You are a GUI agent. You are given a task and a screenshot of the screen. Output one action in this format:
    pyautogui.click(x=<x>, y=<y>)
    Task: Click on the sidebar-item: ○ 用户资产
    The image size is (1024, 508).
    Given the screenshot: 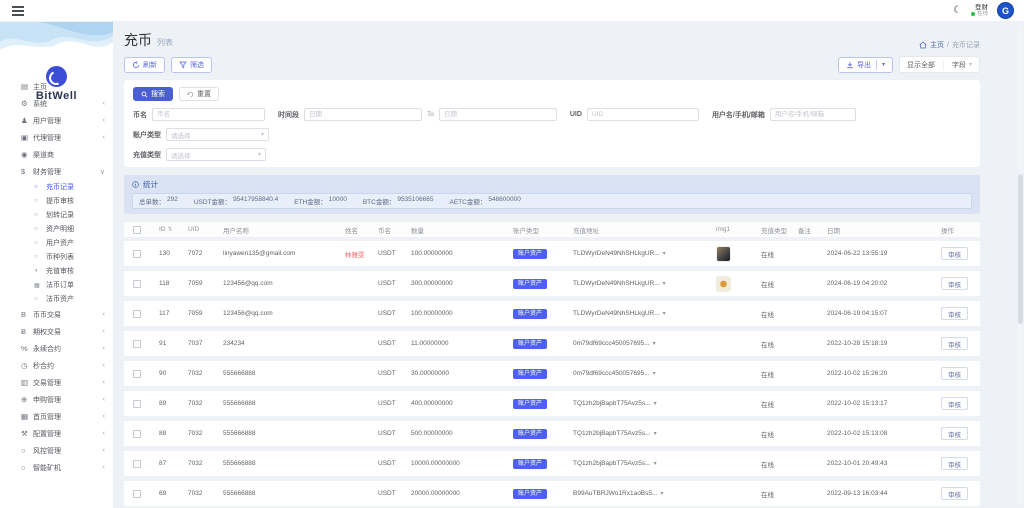 What is the action you would take?
    pyautogui.click(x=56, y=243)
    